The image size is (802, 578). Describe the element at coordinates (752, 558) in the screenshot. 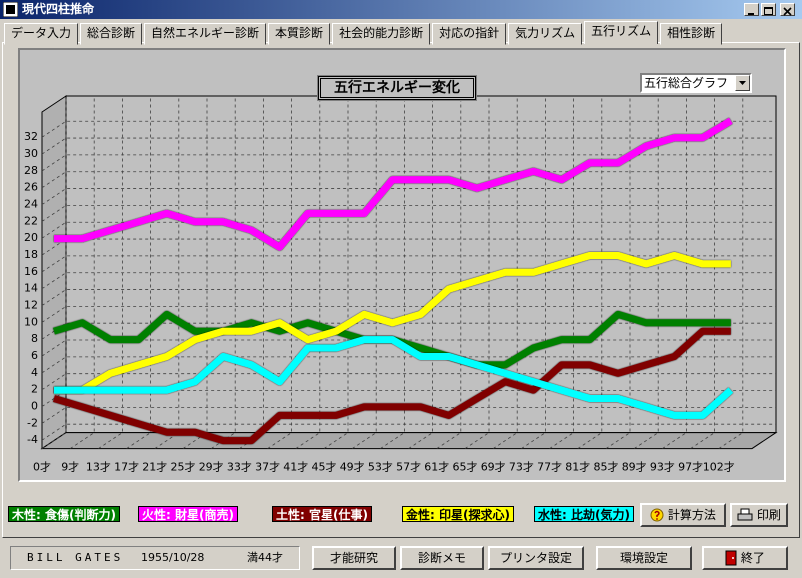

I see `button-label: 終了` at that location.